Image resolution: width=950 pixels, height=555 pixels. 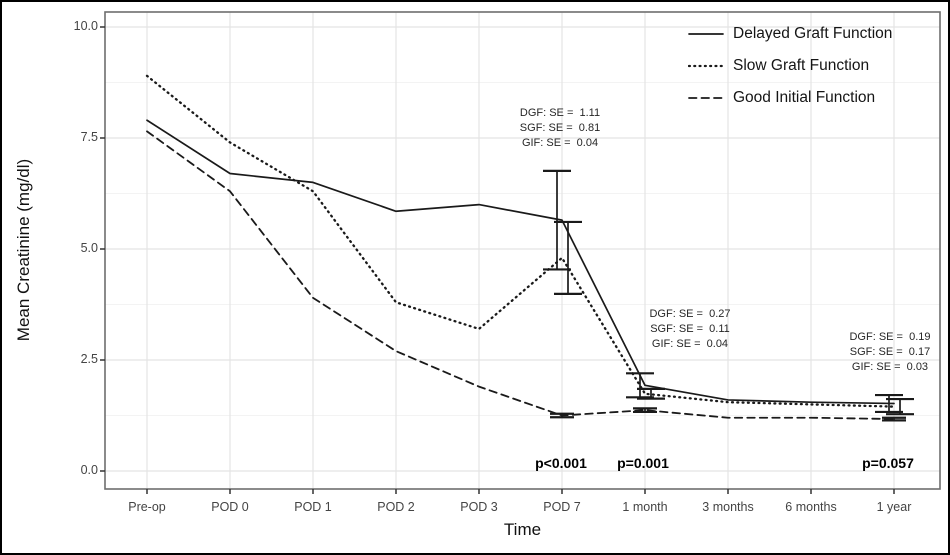 What do you see at coordinates (706, 66) in the screenshot?
I see `dotted-line-key-icon` at bounding box center [706, 66].